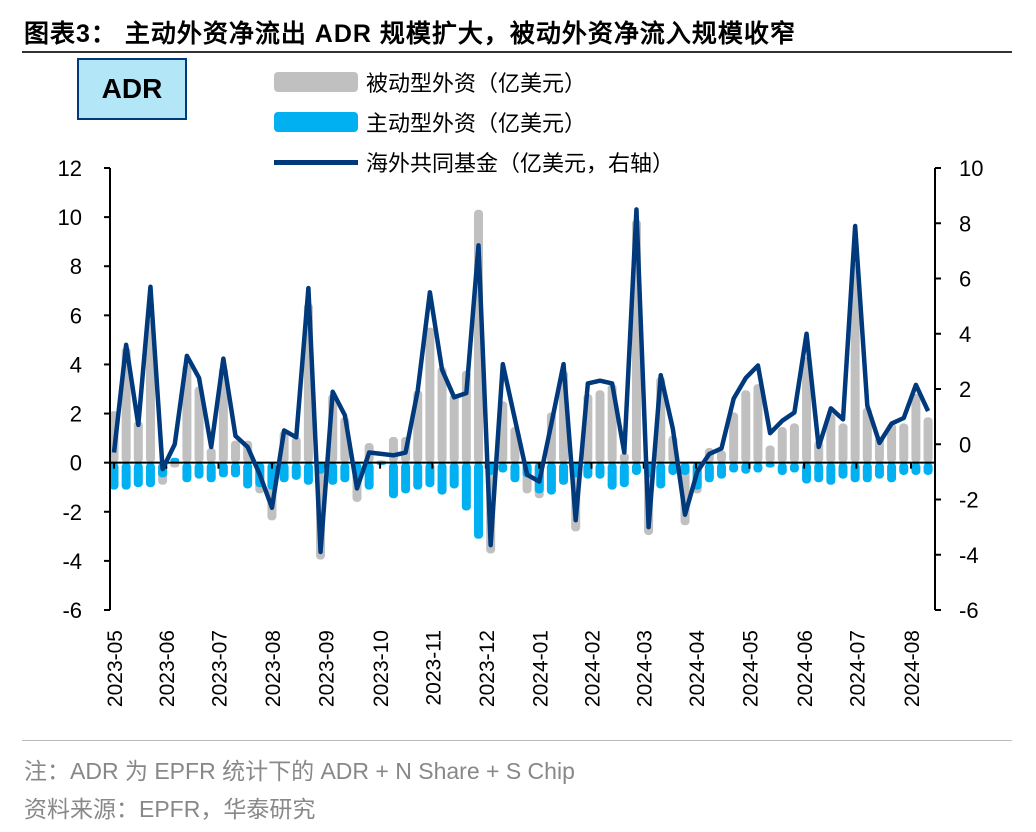 Image resolution: width=1036 pixels, height=832 pixels. I want to click on x-tick-label: 2024-07, so click(857, 668).